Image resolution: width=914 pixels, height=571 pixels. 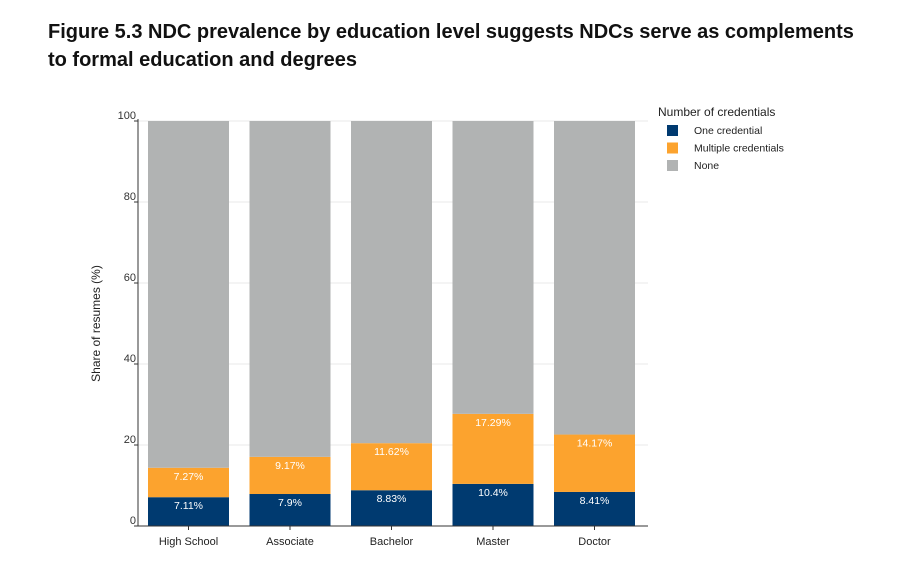 What do you see at coordinates (130, 359) in the screenshot?
I see `y-tick-label: 40` at bounding box center [130, 359].